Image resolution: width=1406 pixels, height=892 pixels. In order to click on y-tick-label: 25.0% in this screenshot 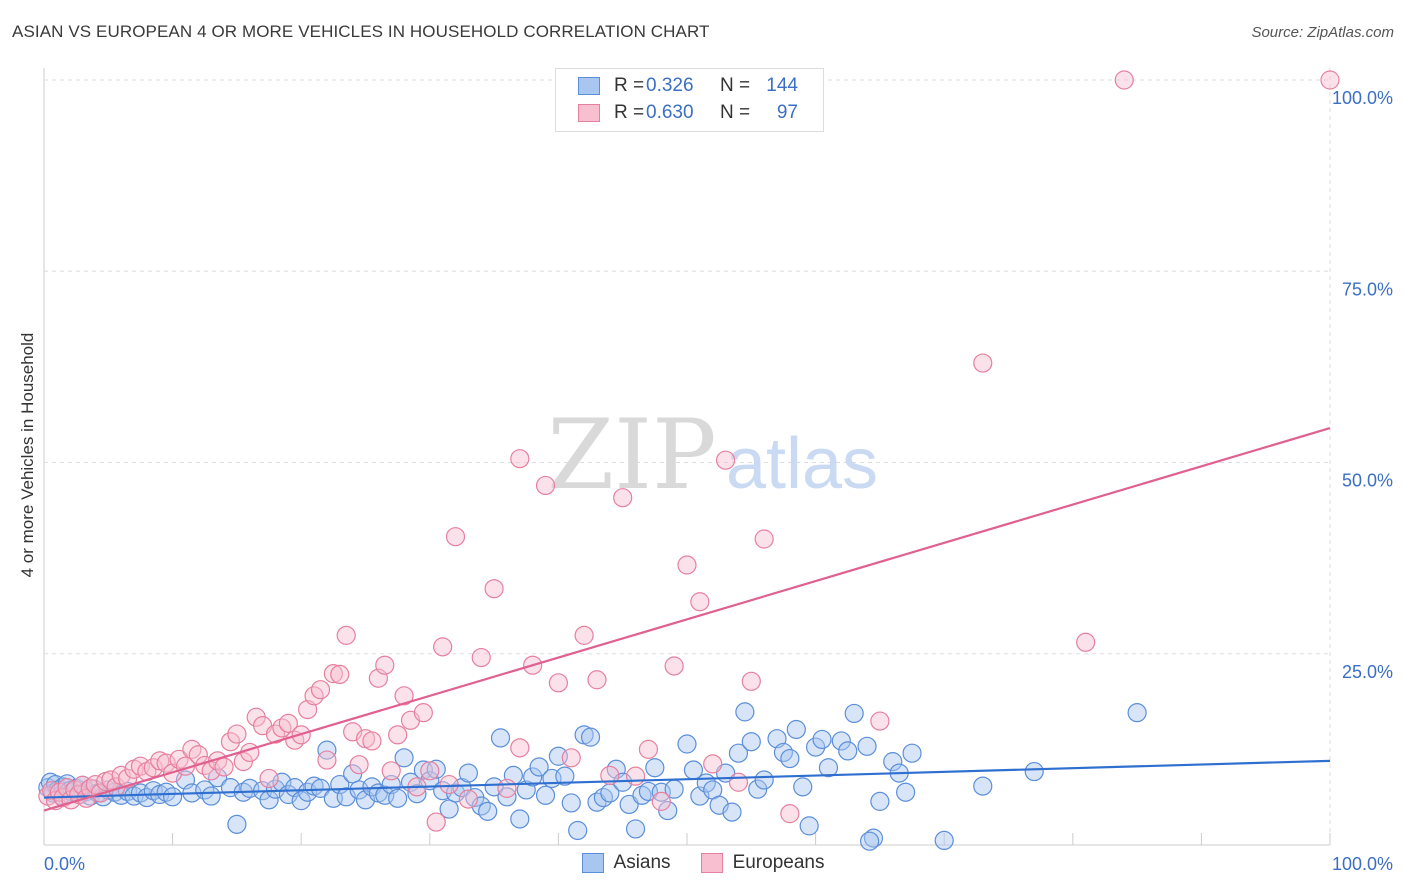, I will do `click(1367, 672)`.